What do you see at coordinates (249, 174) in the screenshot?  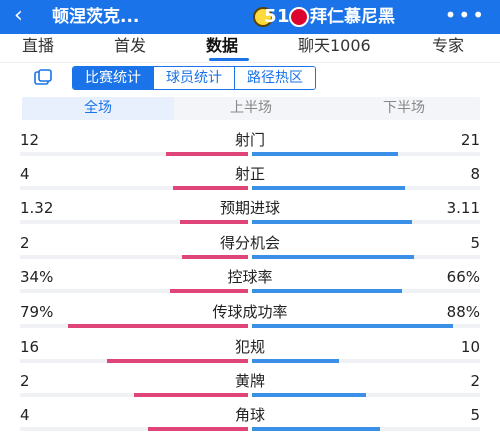 I see `stat-name: 射正` at bounding box center [249, 174].